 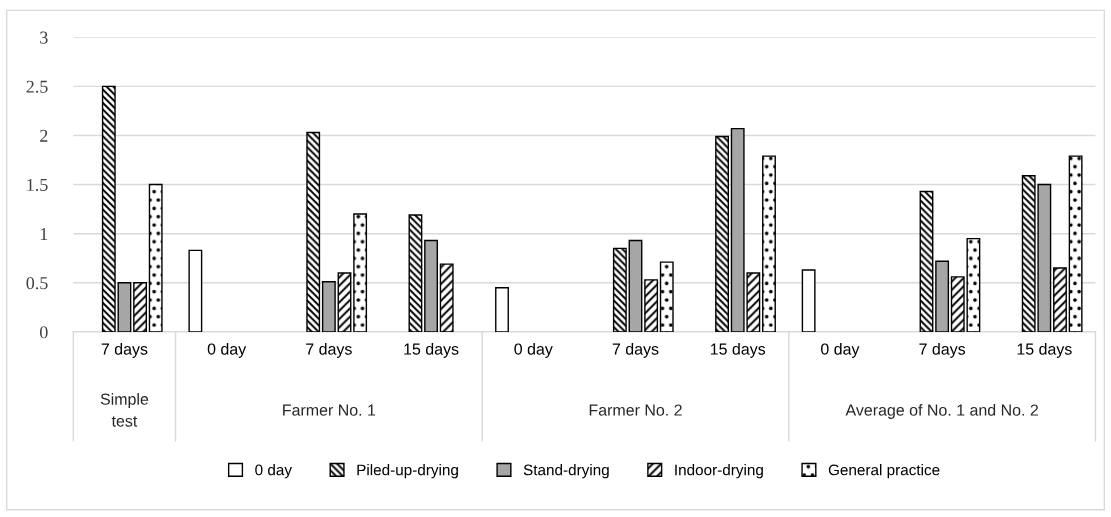 What do you see at coordinates (43, 332) in the screenshot?
I see `y-tick-label: 0` at bounding box center [43, 332].